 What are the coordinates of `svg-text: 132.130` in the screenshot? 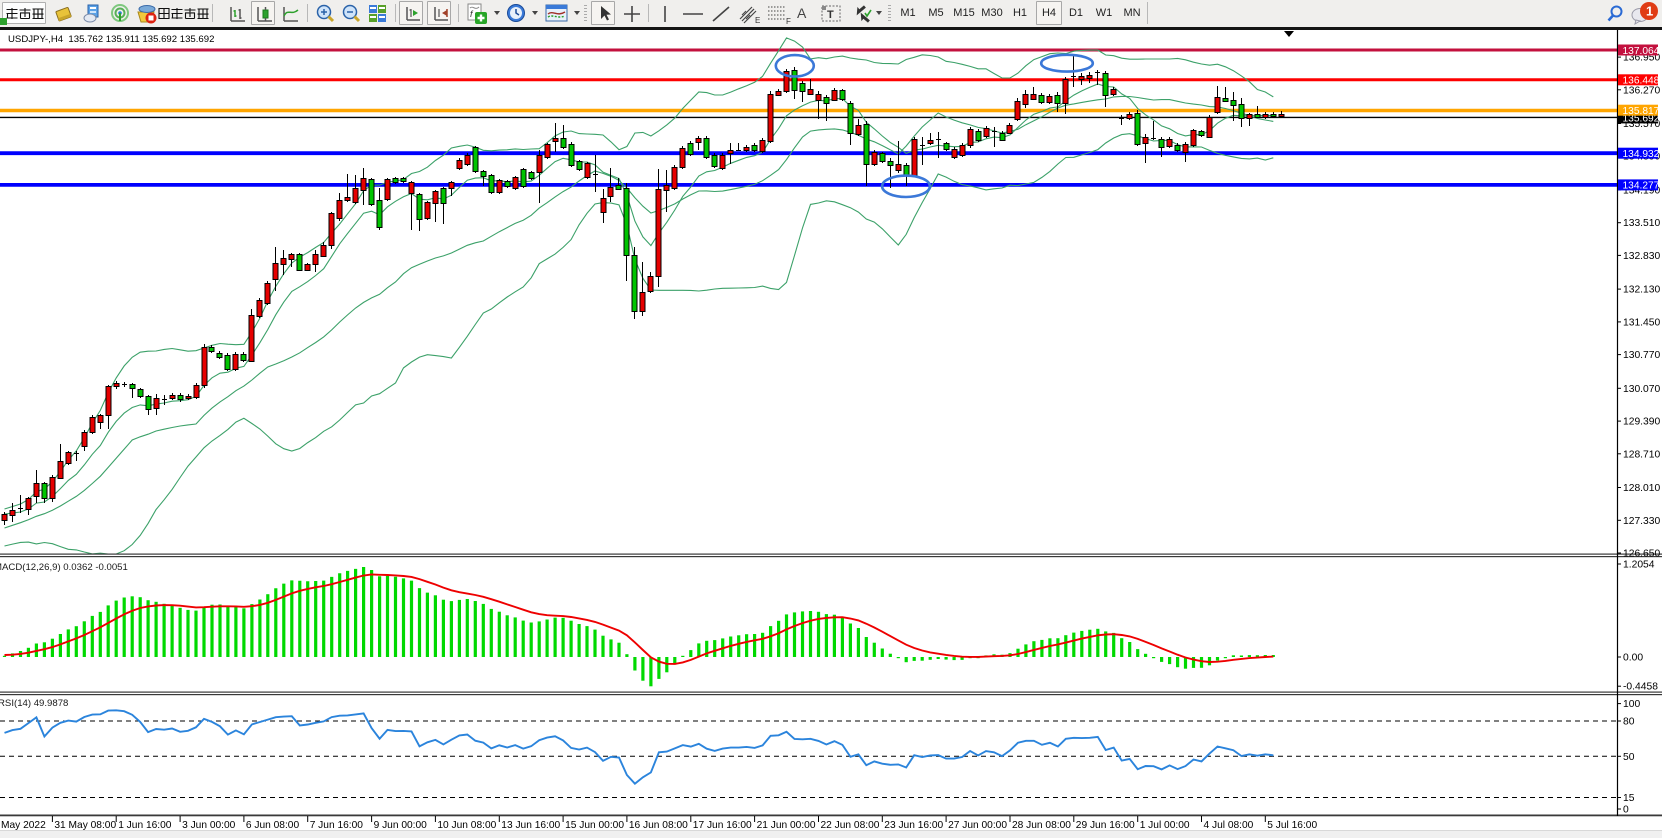 It's located at (1641, 290).